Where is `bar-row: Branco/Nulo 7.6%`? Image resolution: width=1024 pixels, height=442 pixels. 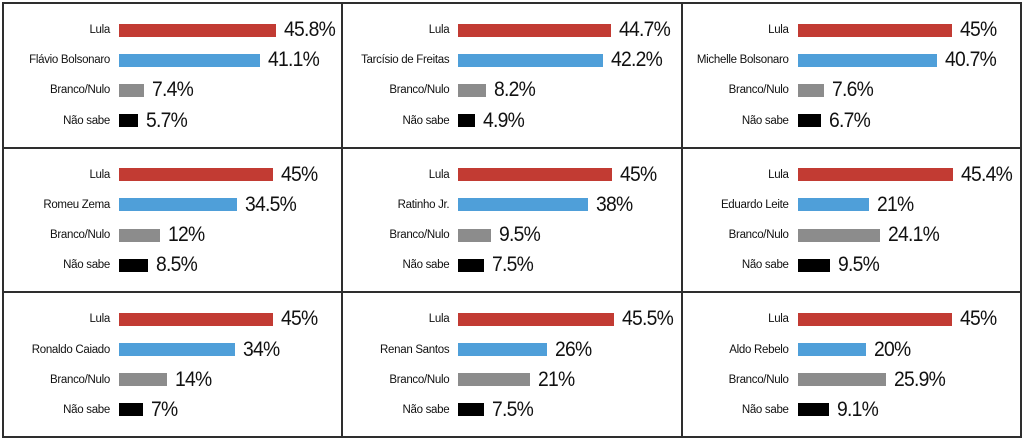
bar-row: Branco/Nulo 7.6% is located at coordinates (850, 90).